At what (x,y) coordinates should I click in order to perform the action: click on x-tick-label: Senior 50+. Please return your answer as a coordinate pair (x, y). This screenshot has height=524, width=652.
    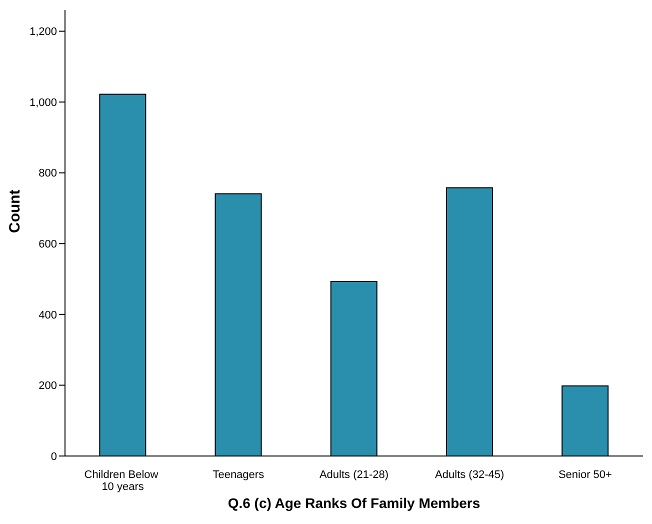
    Looking at the image, I should click on (585, 475).